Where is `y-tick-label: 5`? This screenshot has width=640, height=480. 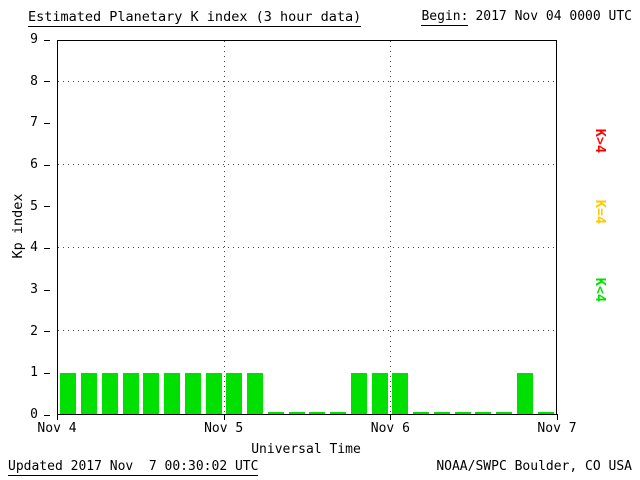 y-tick-label: 5 is located at coordinates (34, 206).